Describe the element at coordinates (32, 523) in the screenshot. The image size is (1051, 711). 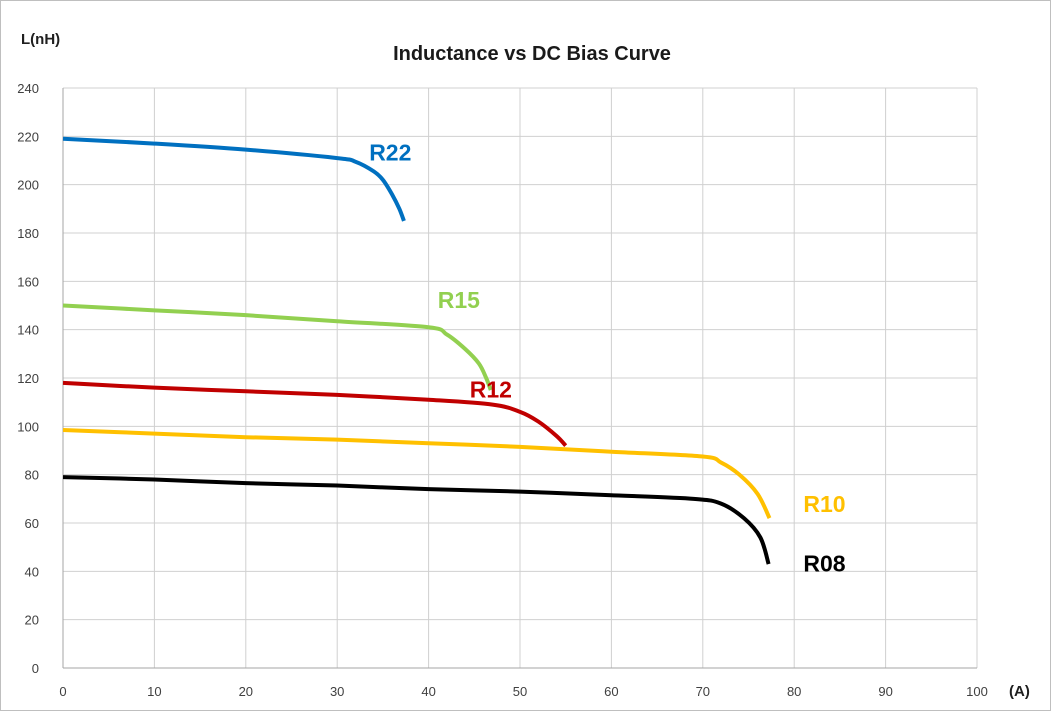
I see `y-tick-label: 60` at that location.